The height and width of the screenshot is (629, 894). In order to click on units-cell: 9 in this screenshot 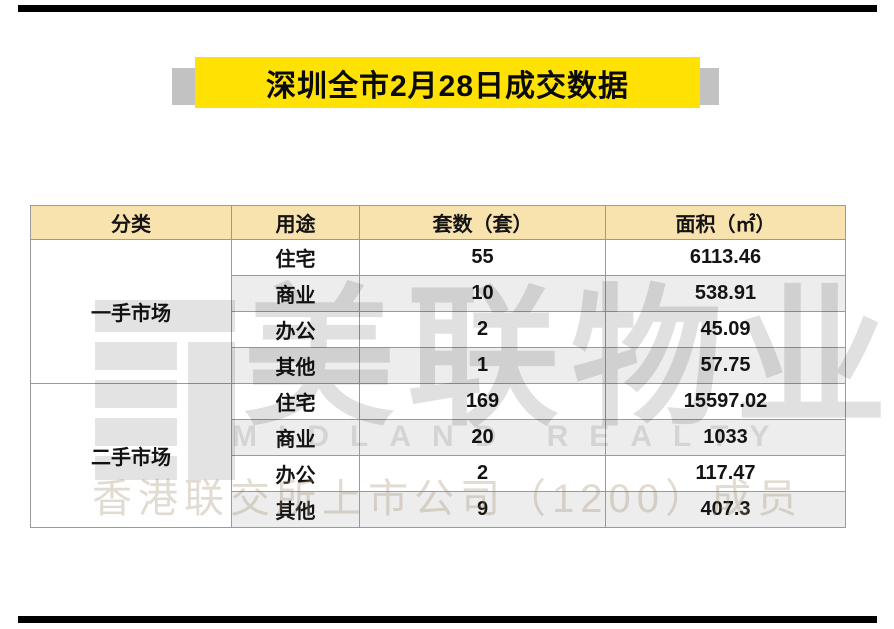, I will do `click(482, 509)`.